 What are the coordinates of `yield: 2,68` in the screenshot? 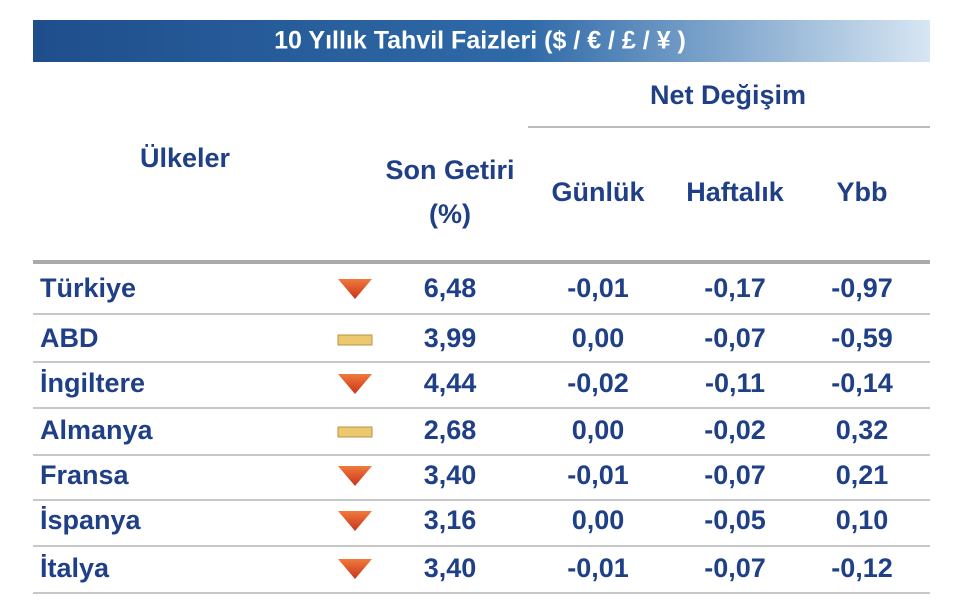 It's located at (450, 430).